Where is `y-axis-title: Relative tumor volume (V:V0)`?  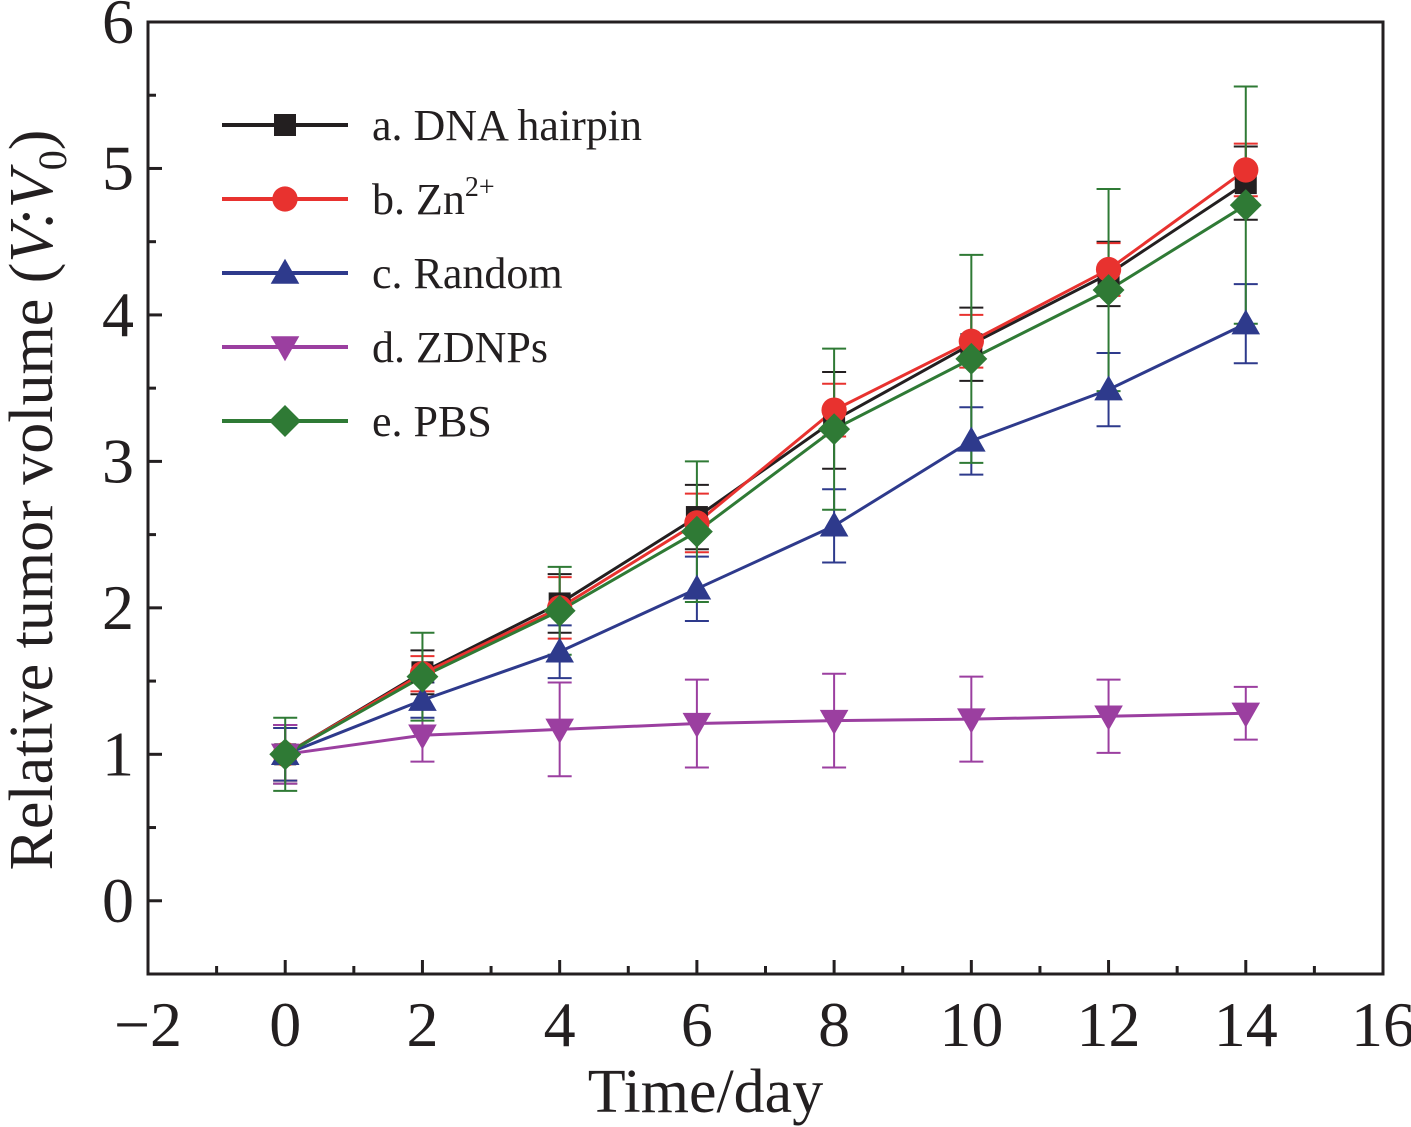
y-axis-title: Relative tumor volume (V:V0) is located at coordinates (37, 500).